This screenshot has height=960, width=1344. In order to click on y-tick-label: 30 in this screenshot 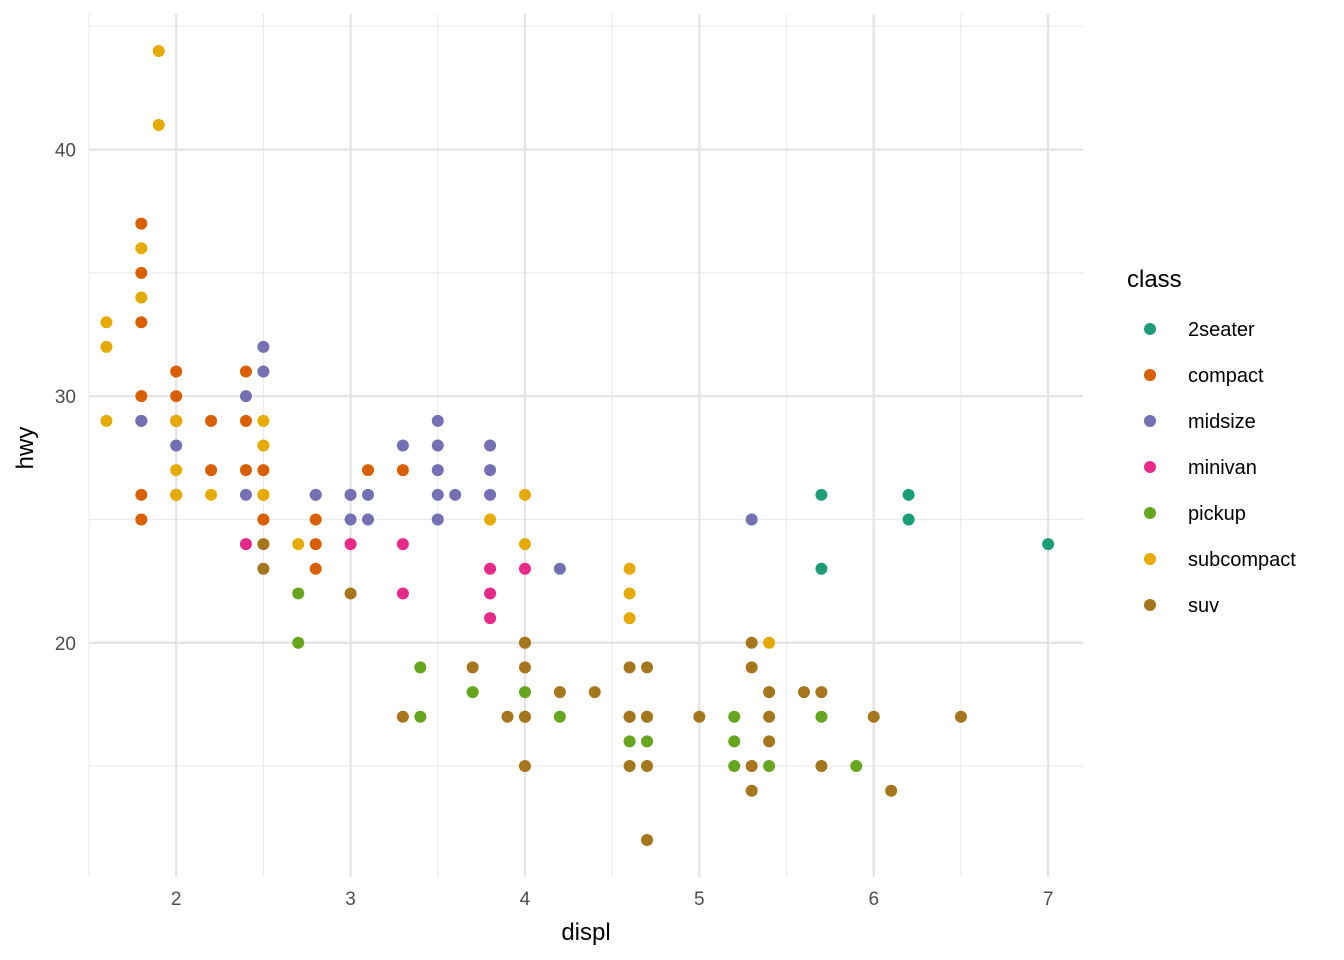, I will do `click(65, 397)`.